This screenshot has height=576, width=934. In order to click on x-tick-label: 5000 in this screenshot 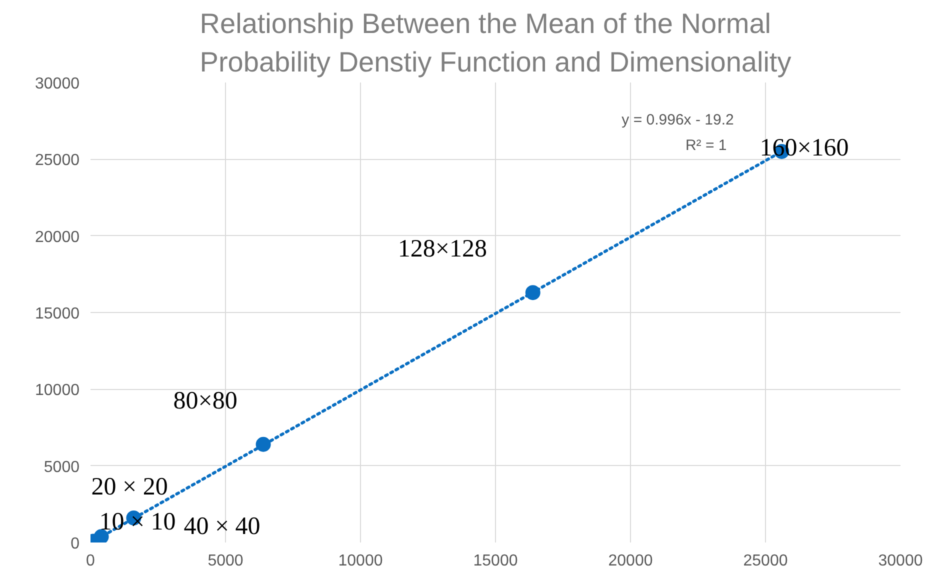, I will do `click(226, 561)`.